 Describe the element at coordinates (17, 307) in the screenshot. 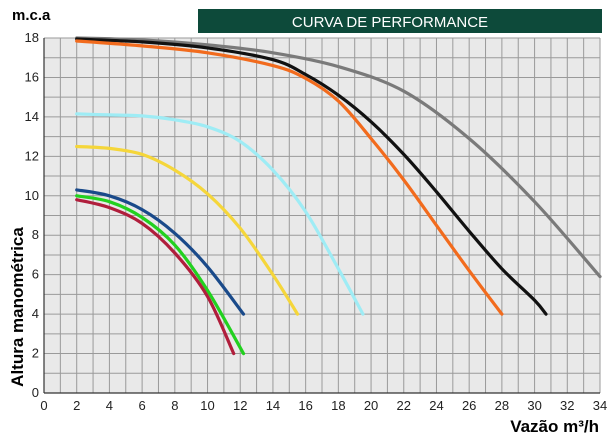

I see `y-axis-label: Altura manométrica` at that location.